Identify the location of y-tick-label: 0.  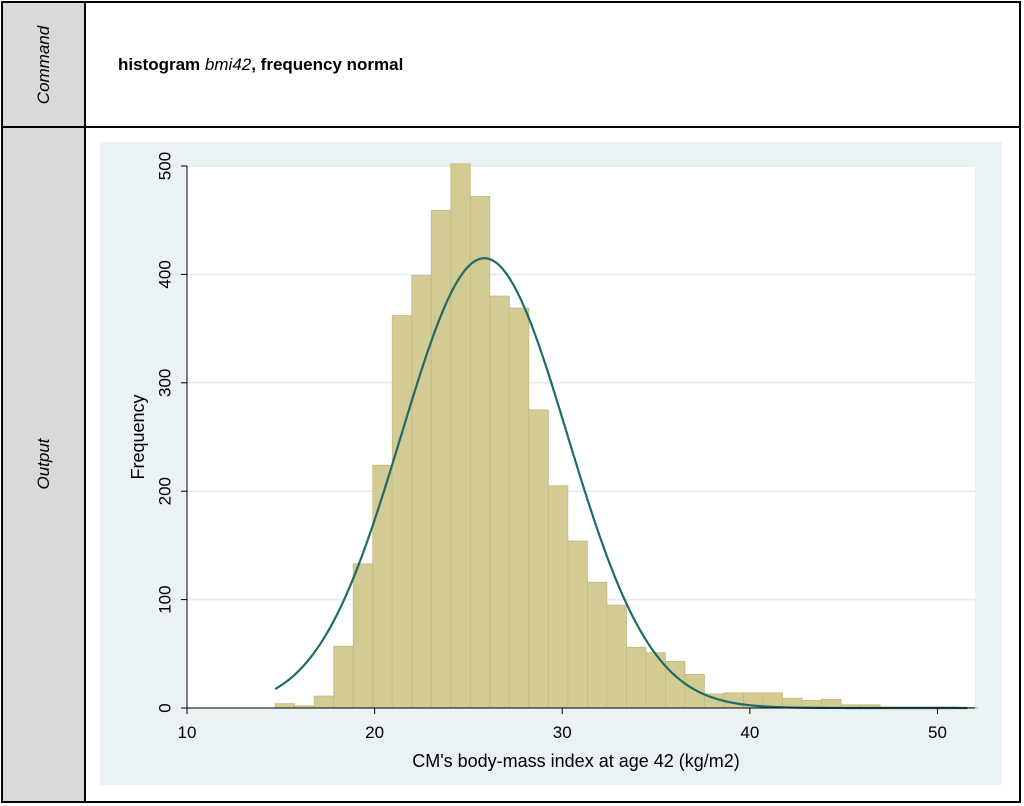
(165, 707).